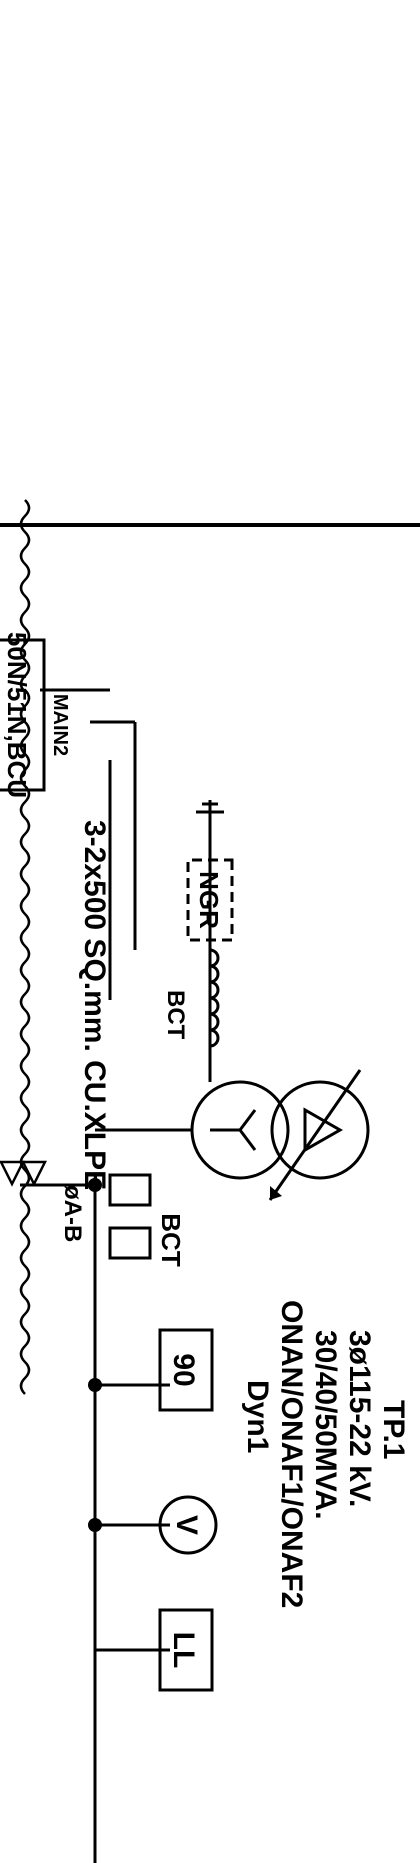  I want to click on cable-wave, so click(25, 1042).